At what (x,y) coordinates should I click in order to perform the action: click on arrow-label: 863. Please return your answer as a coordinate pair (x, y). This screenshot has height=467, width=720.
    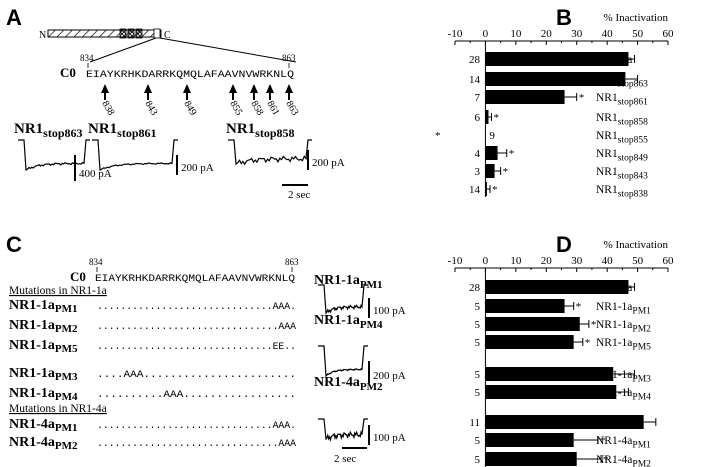
    Looking at the image, I should click on (291, 108).